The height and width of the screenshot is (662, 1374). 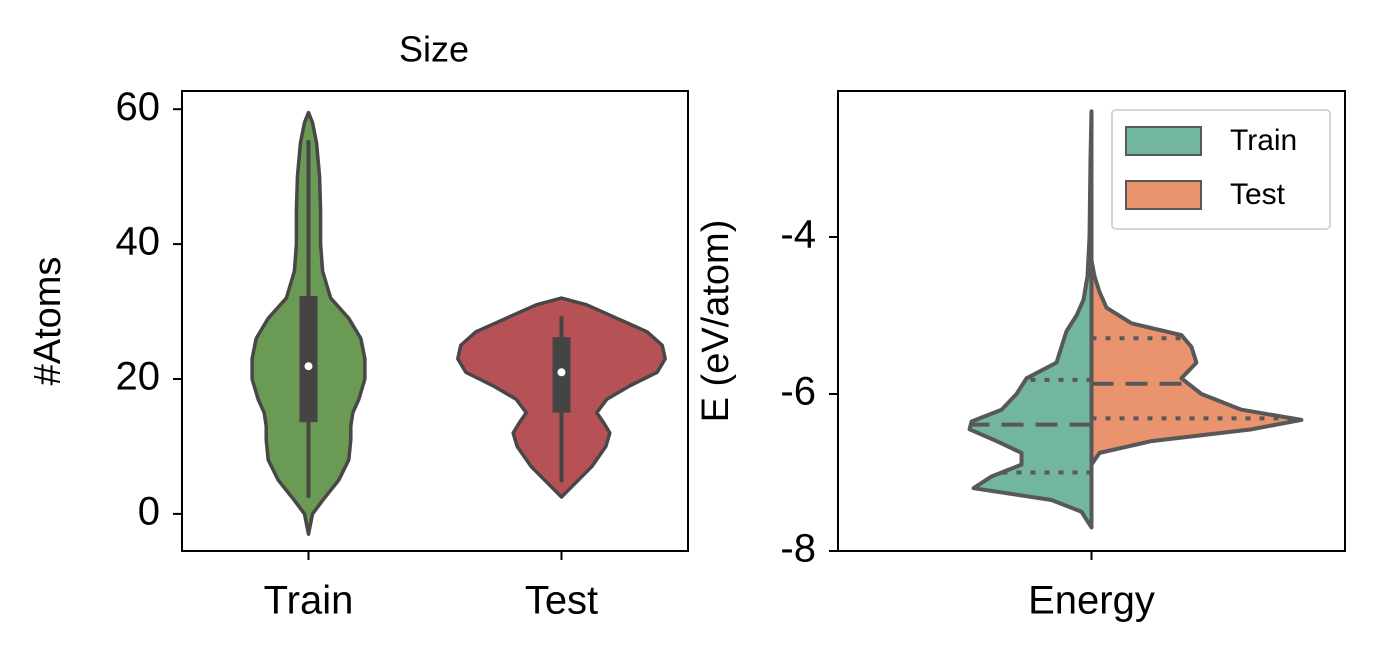 What do you see at coordinates (798, 235) in the screenshot?
I see `y-tick-label: -4` at bounding box center [798, 235].